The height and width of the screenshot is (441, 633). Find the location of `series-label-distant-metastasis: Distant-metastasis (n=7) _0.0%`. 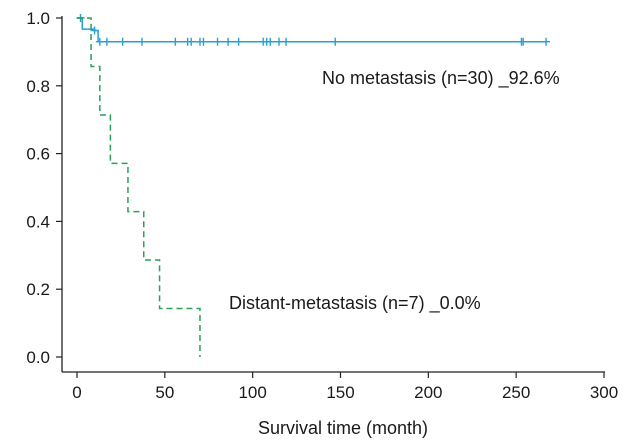

series-label-distant-metastasis: Distant-metastasis (n=7) _0.0% is located at coordinates (355, 303).